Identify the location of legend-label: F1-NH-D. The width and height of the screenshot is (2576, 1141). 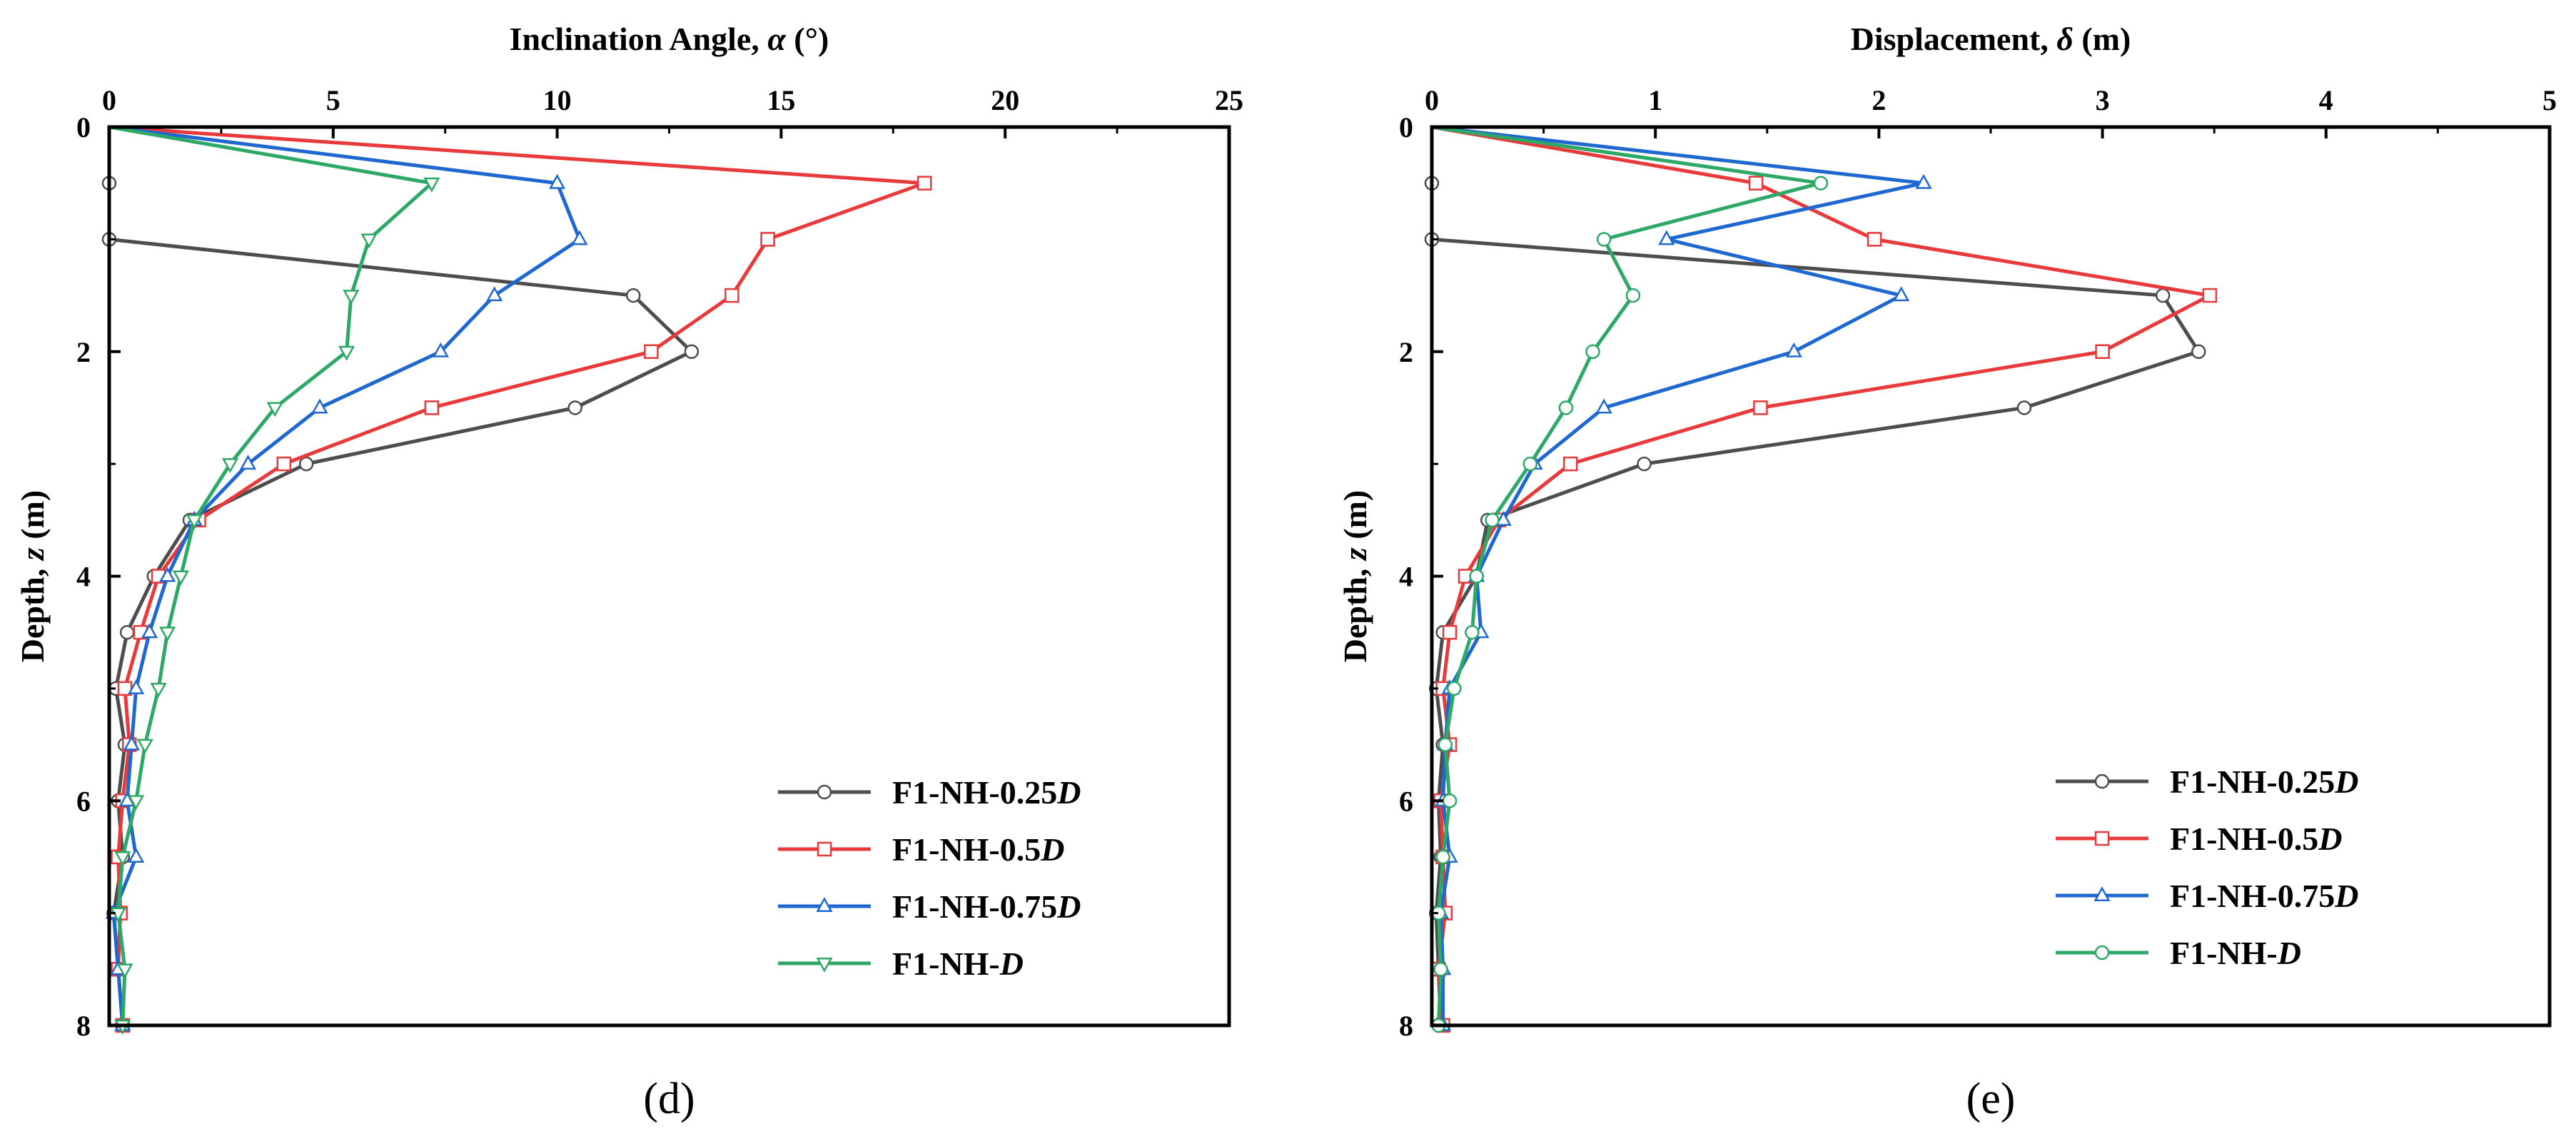
(2235, 953).